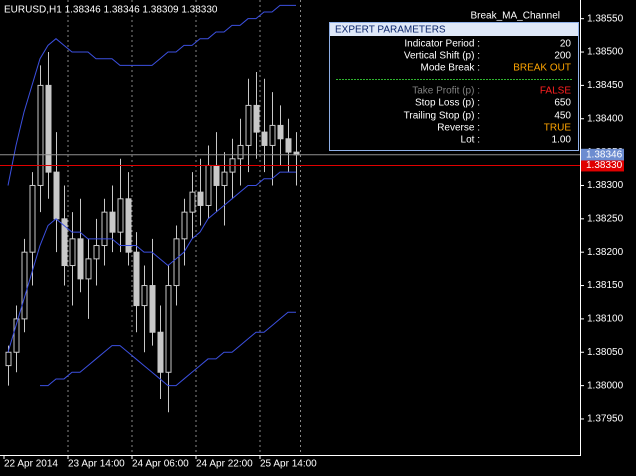  Describe the element at coordinates (562, 103) in the screenshot. I see `param-value: 650` at that location.